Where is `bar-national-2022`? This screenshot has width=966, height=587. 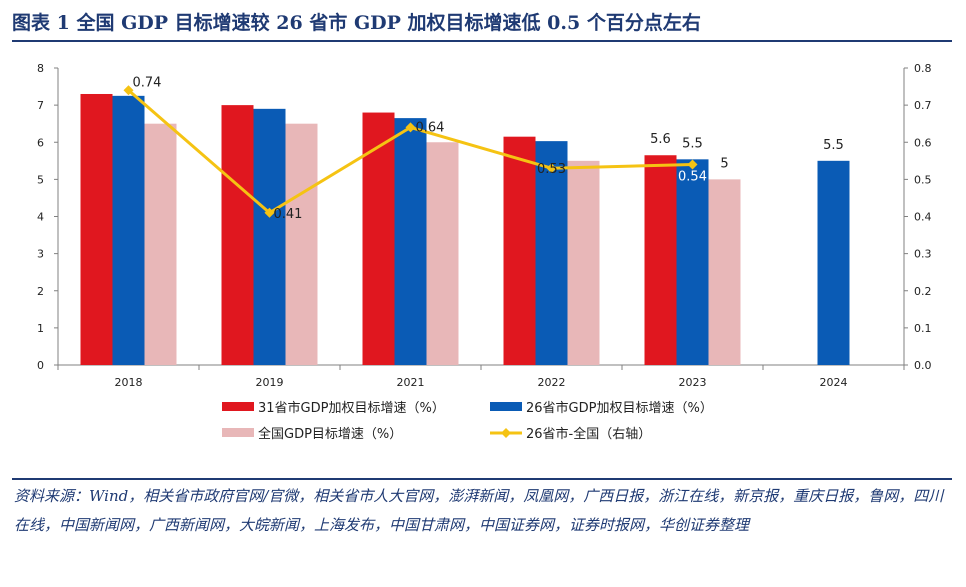
bar-national-2022 is located at coordinates (583, 262).